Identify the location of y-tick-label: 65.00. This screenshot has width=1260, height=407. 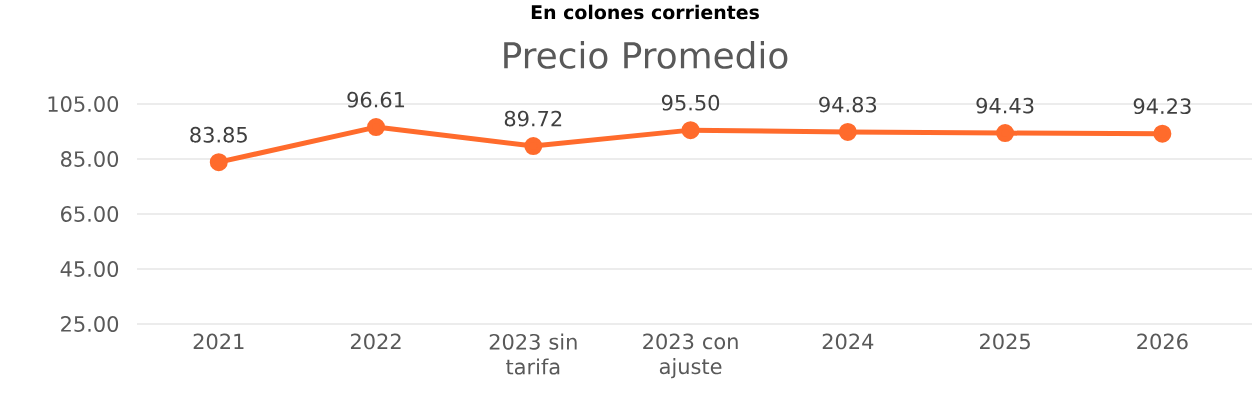
(90, 214).